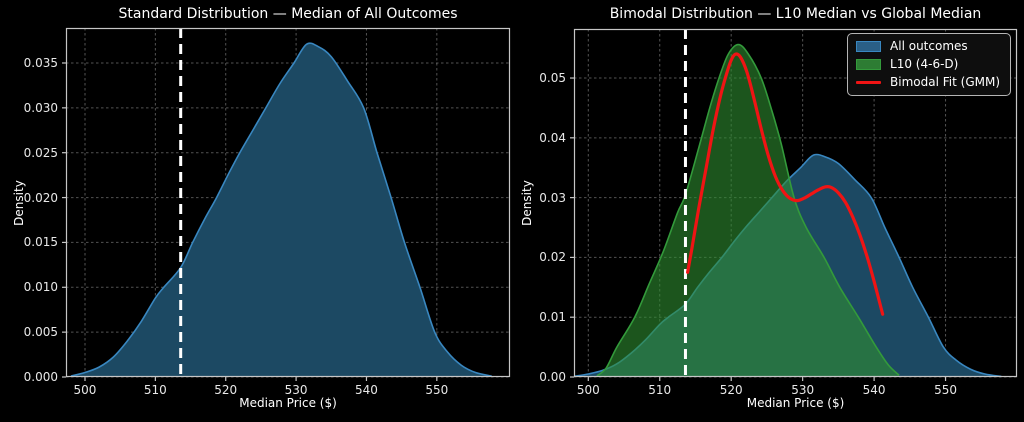  Describe the element at coordinates (40, 62) in the screenshot. I see `y-tick-label: 0.035` at that location.